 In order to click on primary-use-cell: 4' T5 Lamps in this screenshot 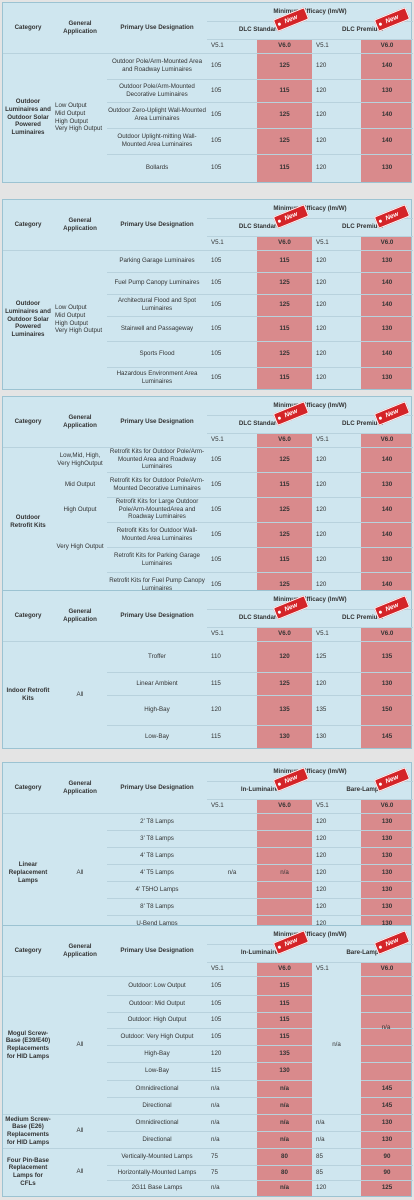, I will do `click(157, 872)`.